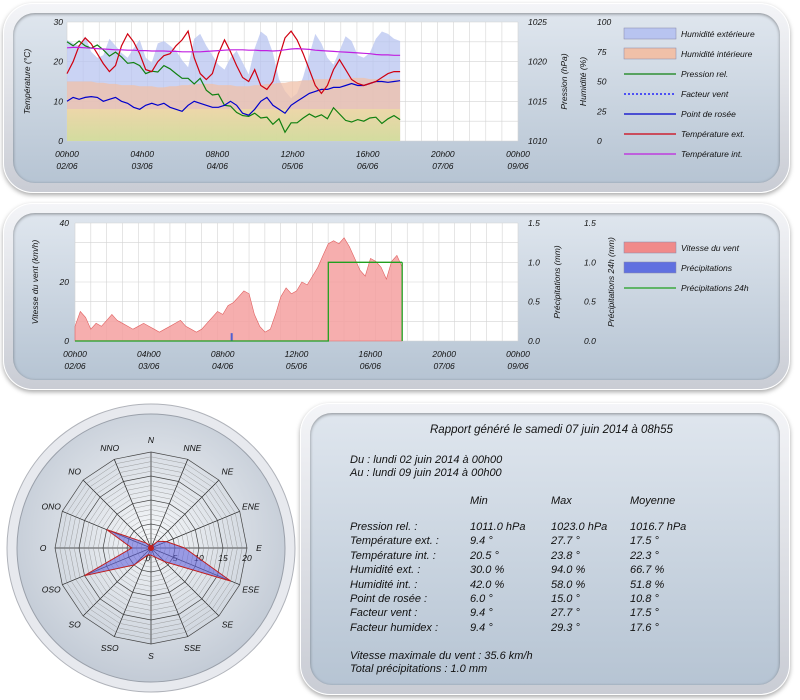 The width and height of the screenshot is (800, 700). Describe the element at coordinates (109, 448) in the screenshot. I see `rose-direction-label: NNO` at that location.